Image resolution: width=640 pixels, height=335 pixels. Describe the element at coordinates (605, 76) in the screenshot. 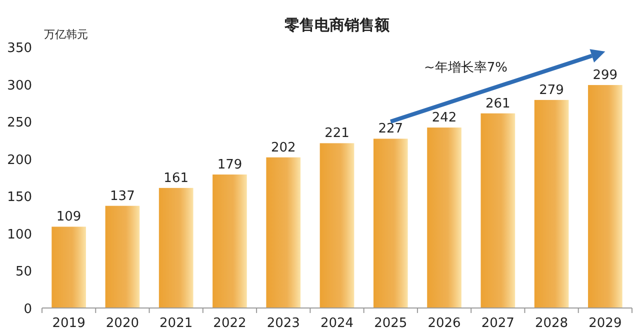

I see `data-label: 299` at that location.